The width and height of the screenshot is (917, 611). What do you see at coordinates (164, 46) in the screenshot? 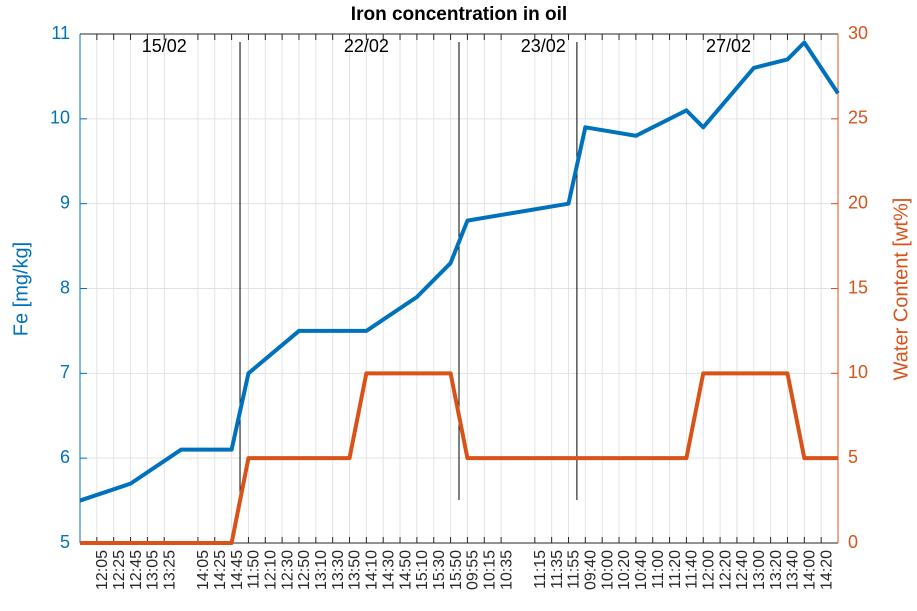
I see `date-annotation: 15/02` at bounding box center [164, 46].